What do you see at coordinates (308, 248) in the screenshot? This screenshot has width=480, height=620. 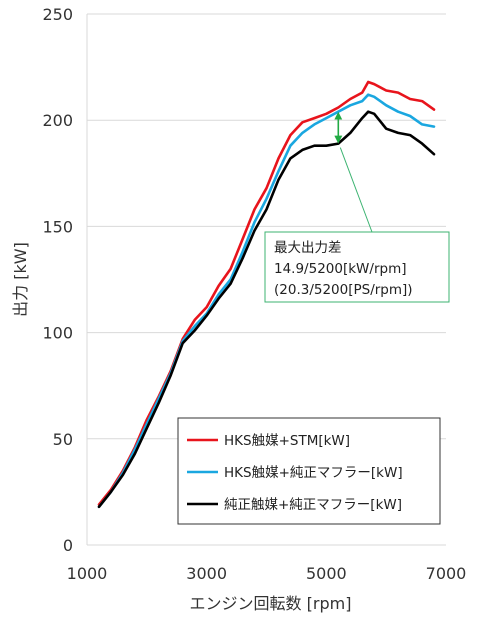 I see `annotation-text-line: 最大出力差` at bounding box center [308, 248].